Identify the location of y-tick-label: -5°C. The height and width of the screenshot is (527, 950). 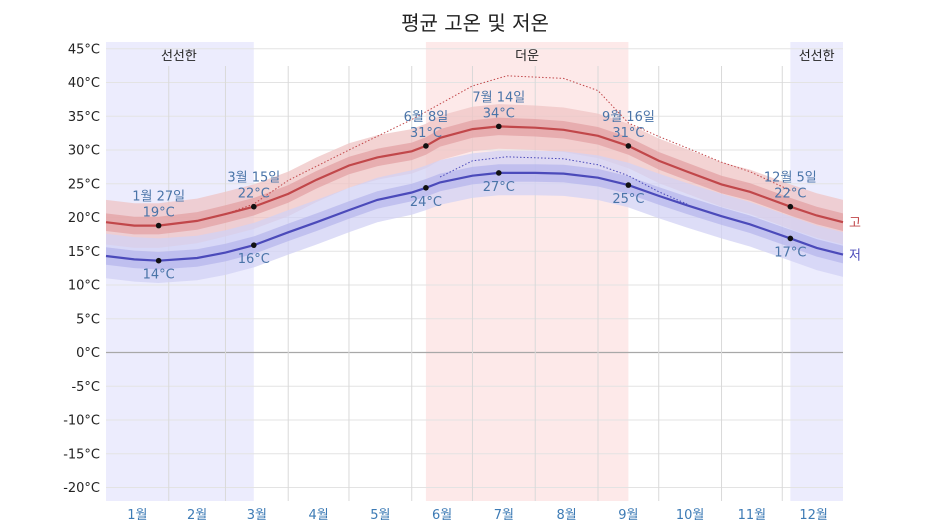
(85, 387).